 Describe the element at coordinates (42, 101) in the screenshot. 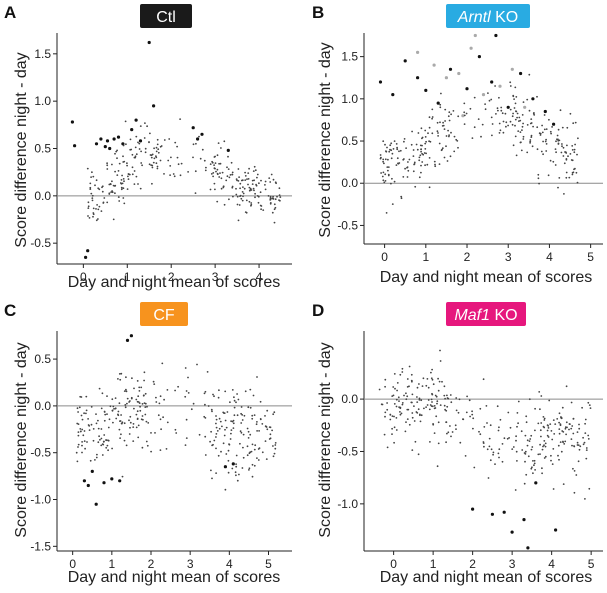

I see `y-tick-label: 1.0` at that location.